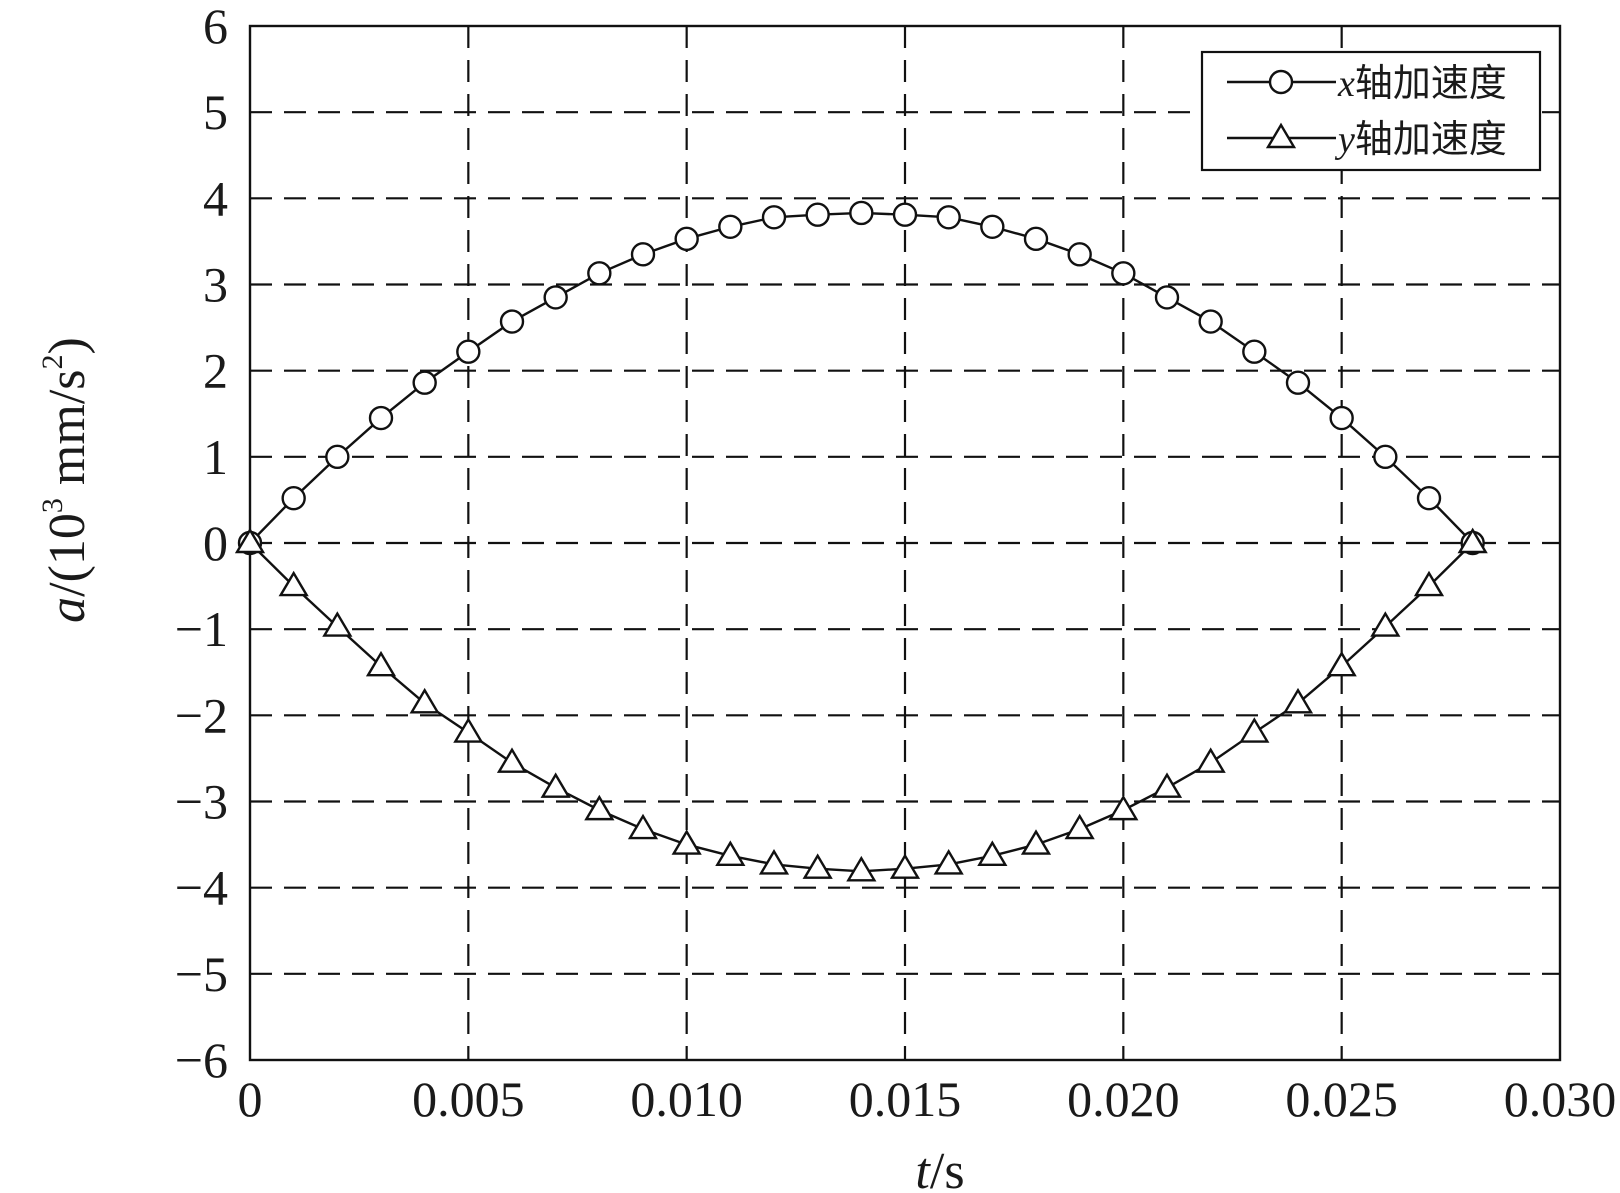 The image size is (1620, 1193). I want to click on y-axis-title-exponent: 3, so click(52, 505).